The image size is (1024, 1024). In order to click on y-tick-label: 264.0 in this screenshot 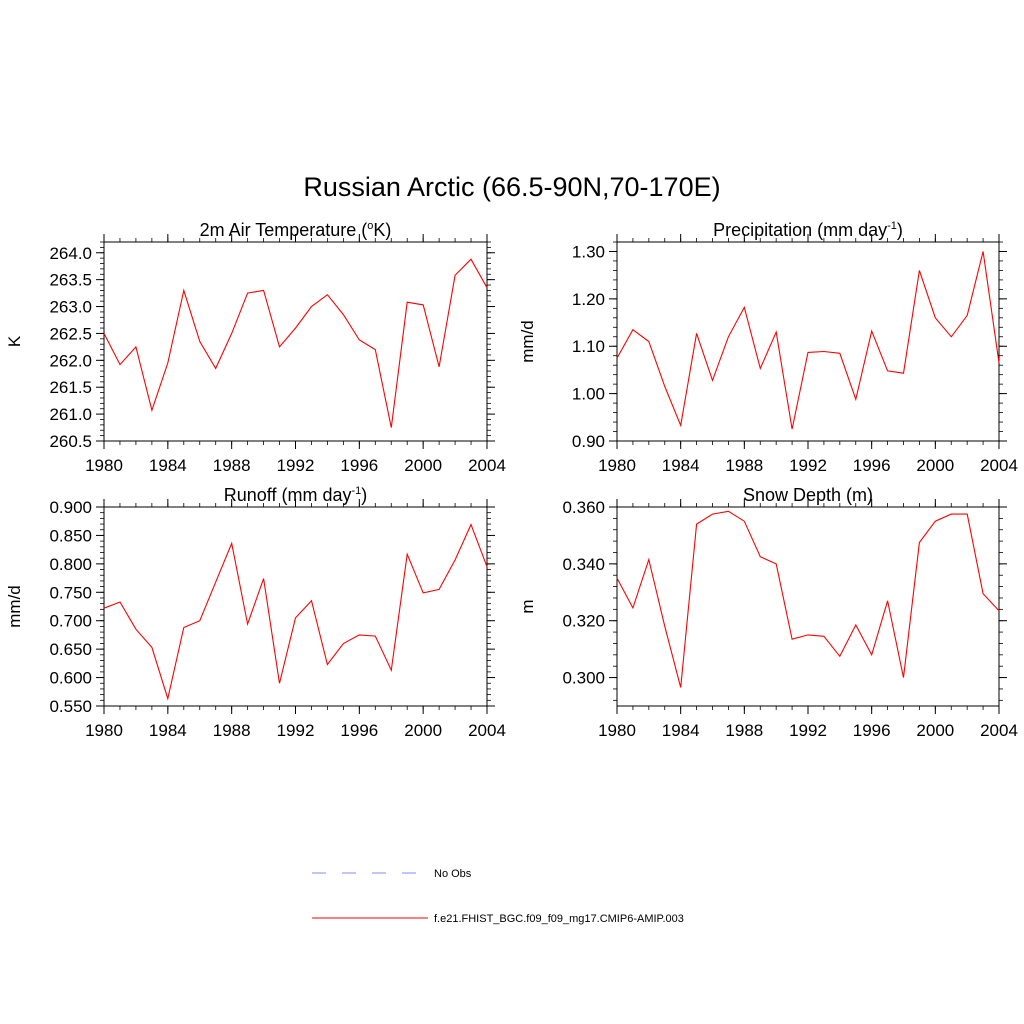, I will do `click(70, 253)`.